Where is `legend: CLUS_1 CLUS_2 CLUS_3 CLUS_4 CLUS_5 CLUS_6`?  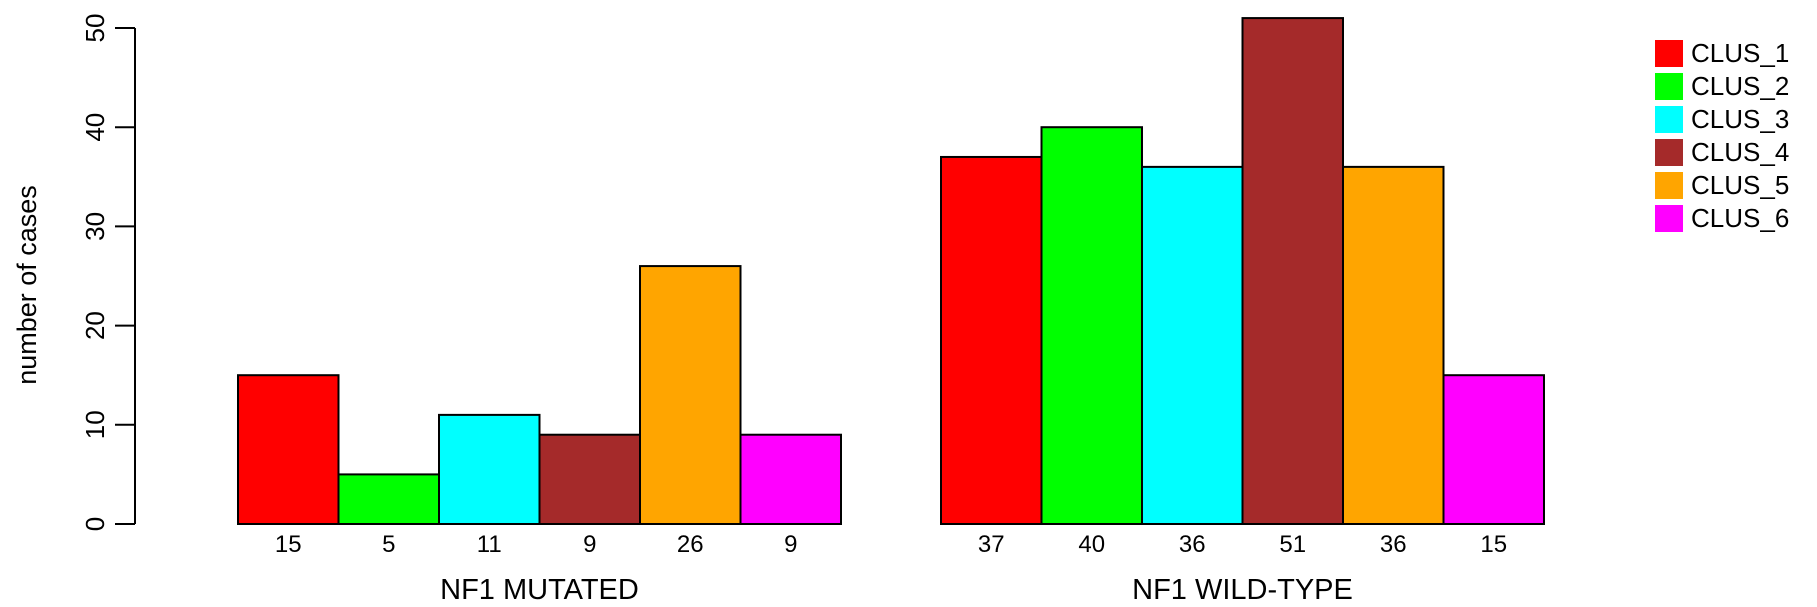
legend: CLUS_1 CLUS_2 CLUS_3 CLUS_4 CLUS_5 CLUS_6 is located at coordinates (1722, 136).